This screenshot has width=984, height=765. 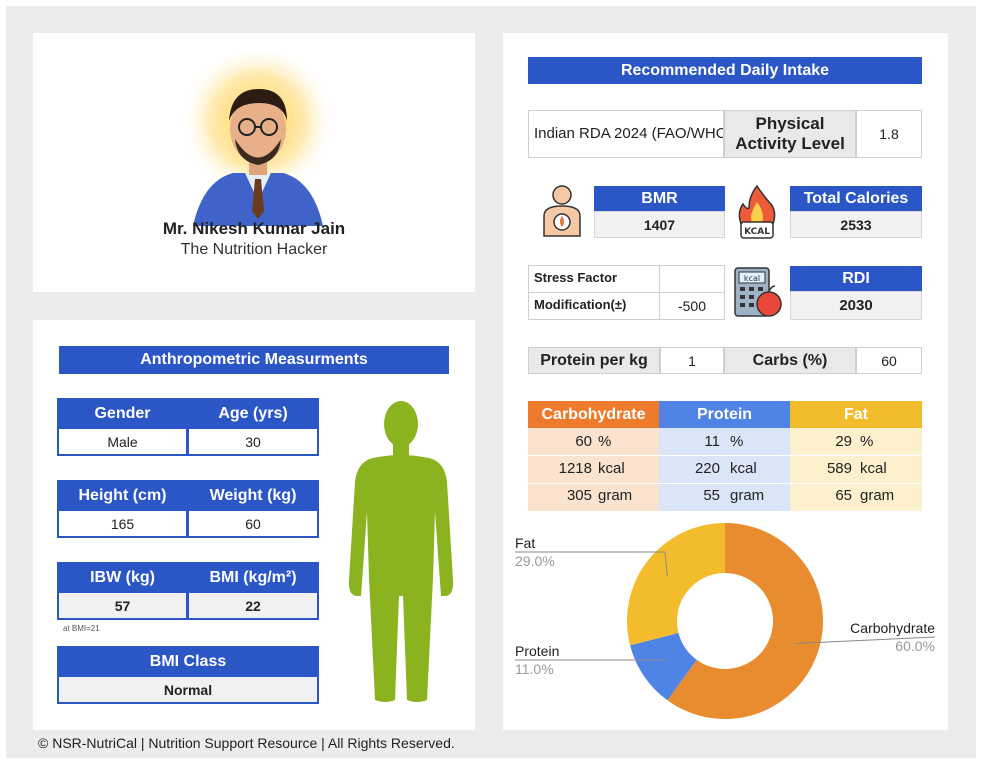 I want to click on gender-value: Male, so click(x=122, y=441).